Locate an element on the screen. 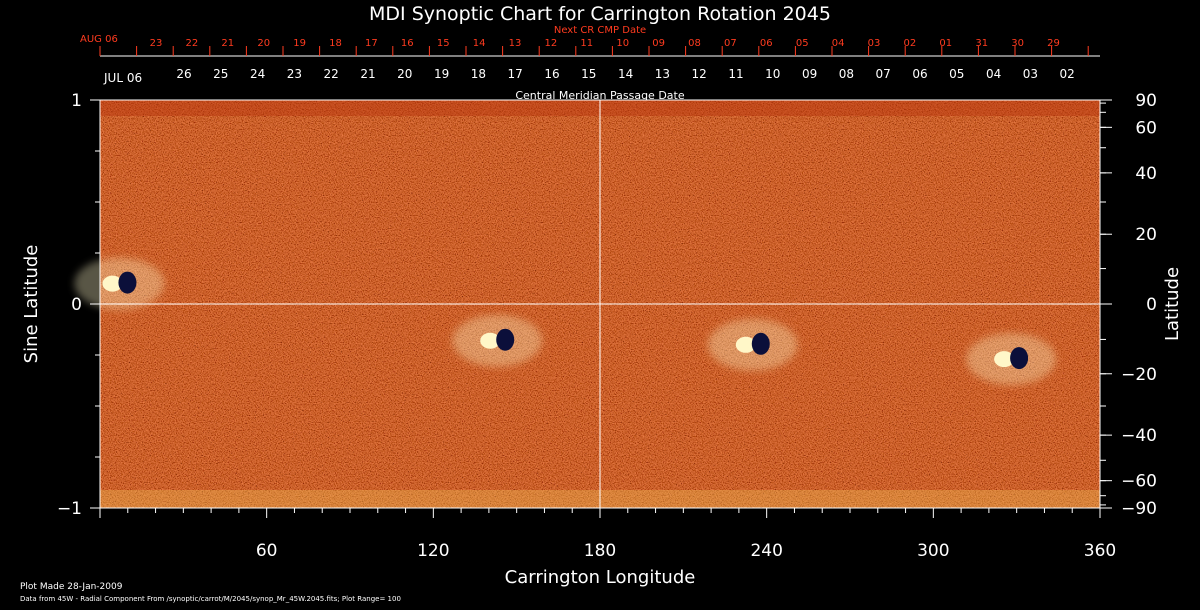 Image resolution: width=1200 pixels, height=610 pixels. current-date-label: 09 is located at coordinates (809, 74).